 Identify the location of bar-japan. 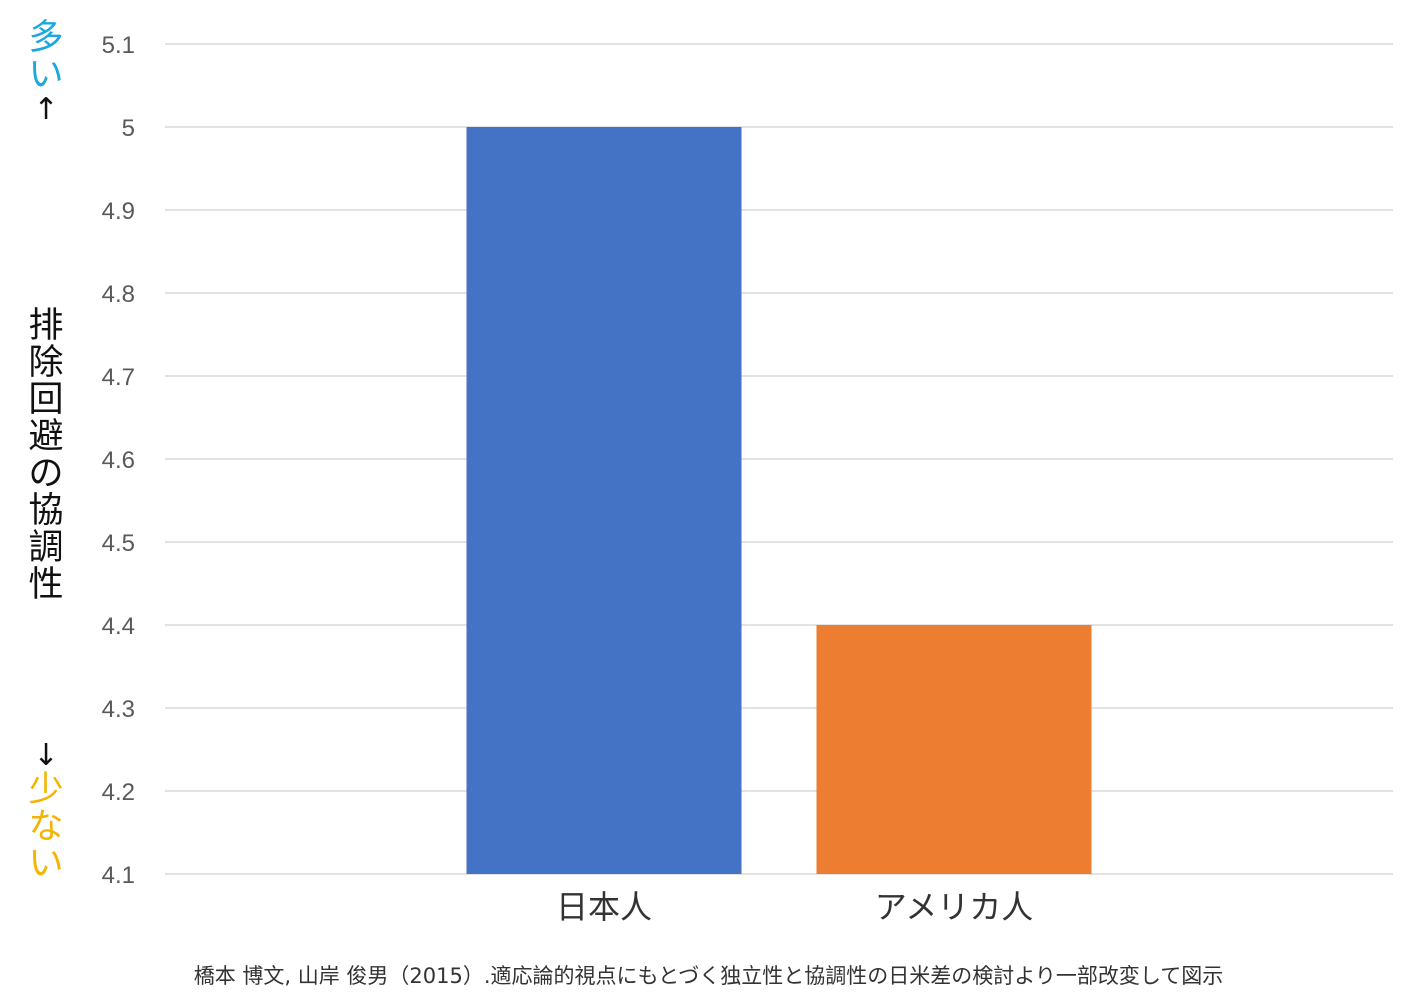
(604, 500).